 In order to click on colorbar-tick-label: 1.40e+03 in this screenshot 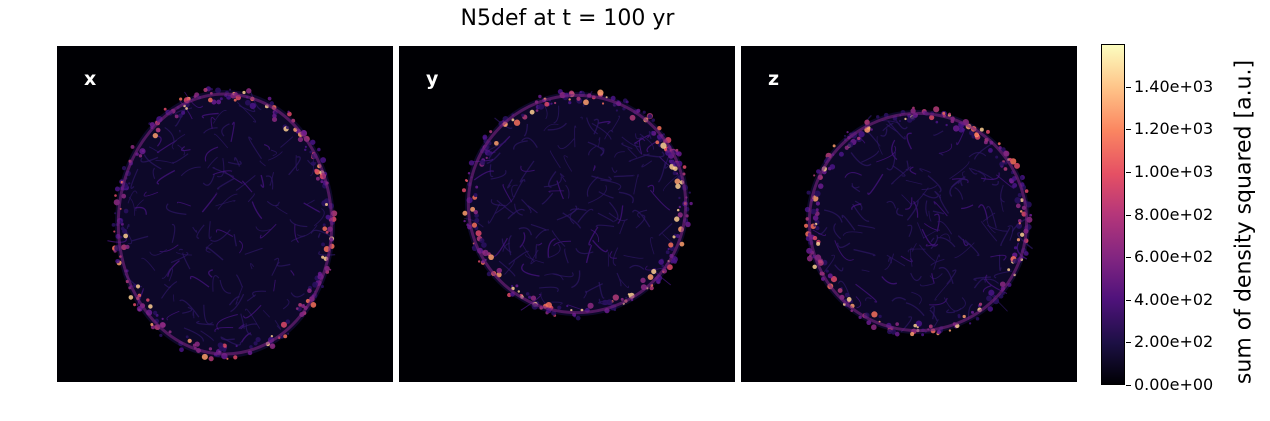, I will do `click(1174, 86)`.